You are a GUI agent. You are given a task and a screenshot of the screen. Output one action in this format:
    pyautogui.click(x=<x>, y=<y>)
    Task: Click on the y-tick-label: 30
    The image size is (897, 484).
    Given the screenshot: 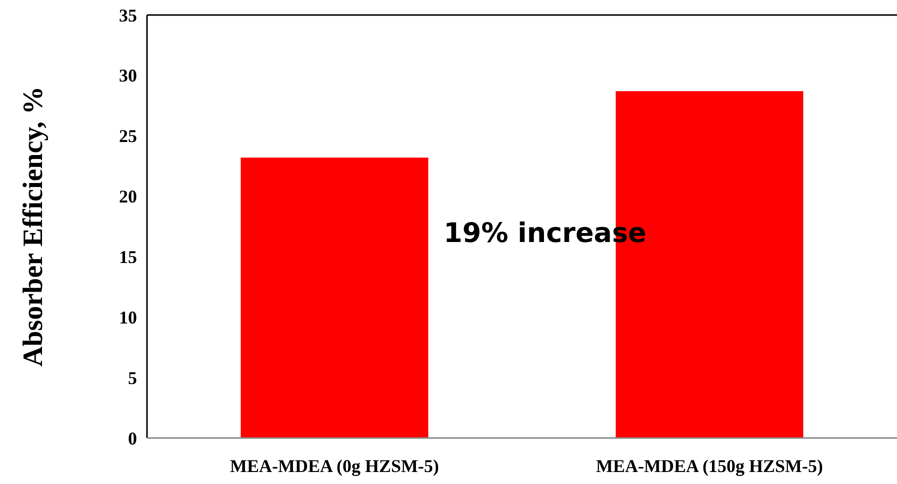 What is the action you would take?
    pyautogui.click(x=128, y=76)
    